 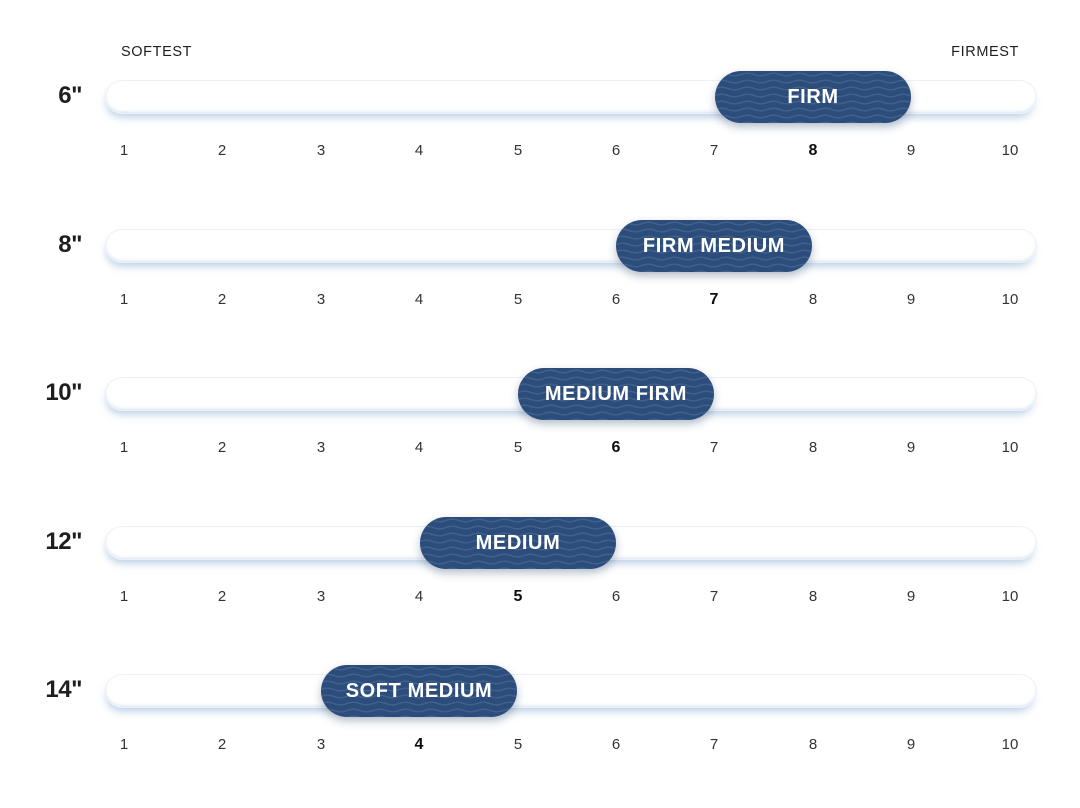 What do you see at coordinates (63, 392) in the screenshot?
I see `mattress-height-label: 10"` at bounding box center [63, 392].